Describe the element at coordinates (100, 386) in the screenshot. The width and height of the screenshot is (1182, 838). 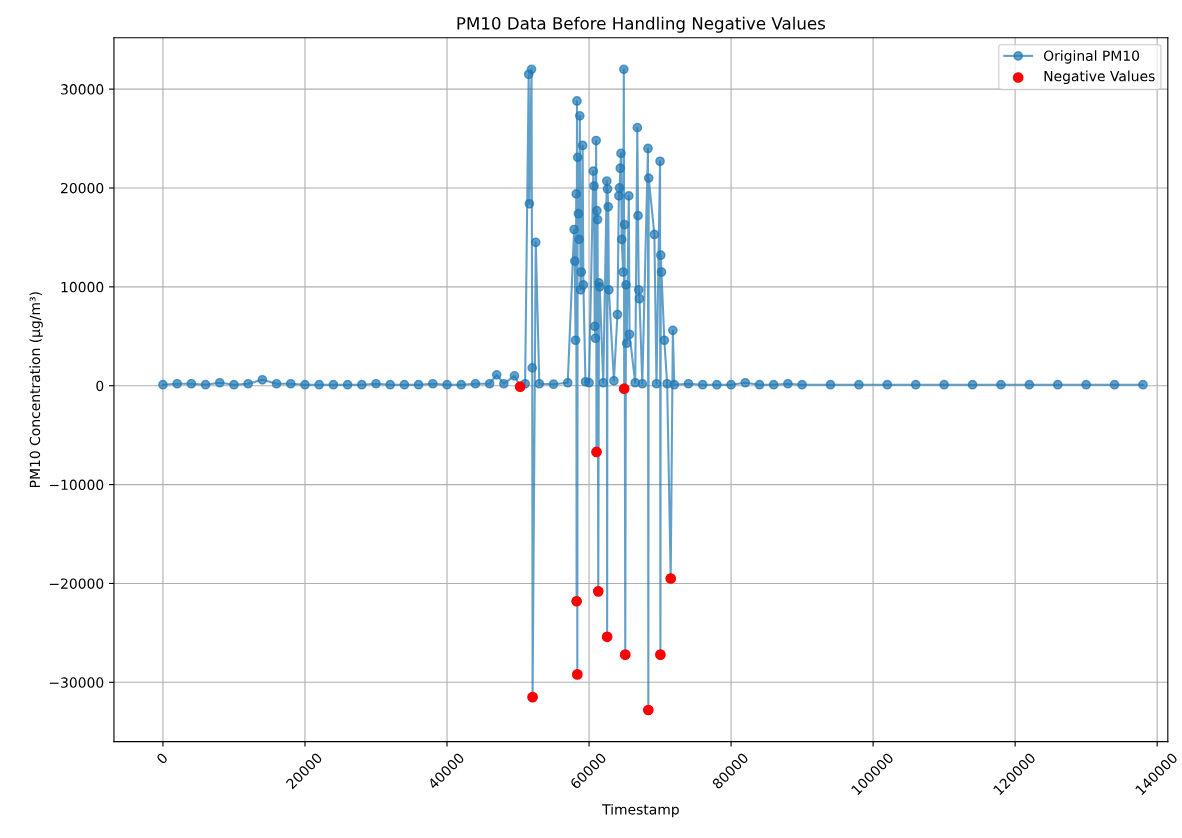
I see `y-tick-label: 0` at that location.